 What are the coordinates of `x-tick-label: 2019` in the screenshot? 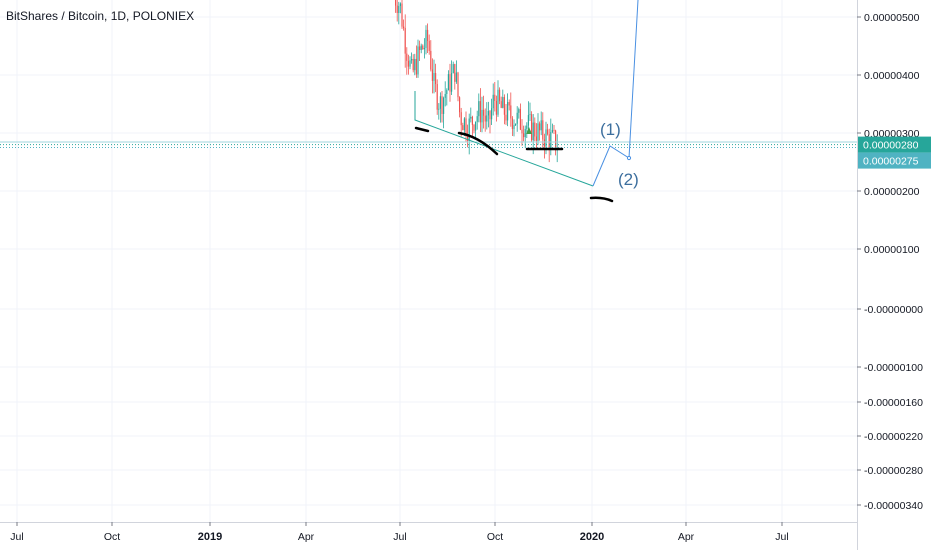 It's located at (210, 537).